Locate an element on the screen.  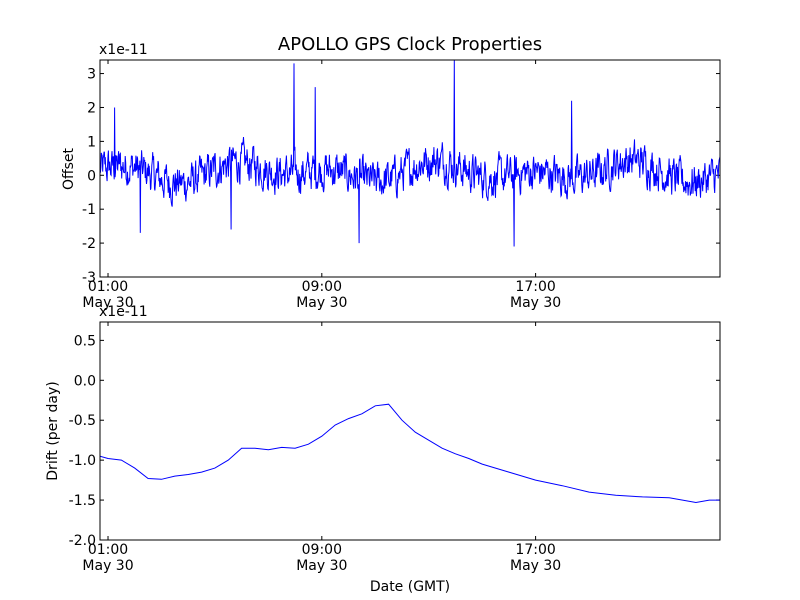
drift-y-multiplier: x1e-11 is located at coordinates (123, 312).